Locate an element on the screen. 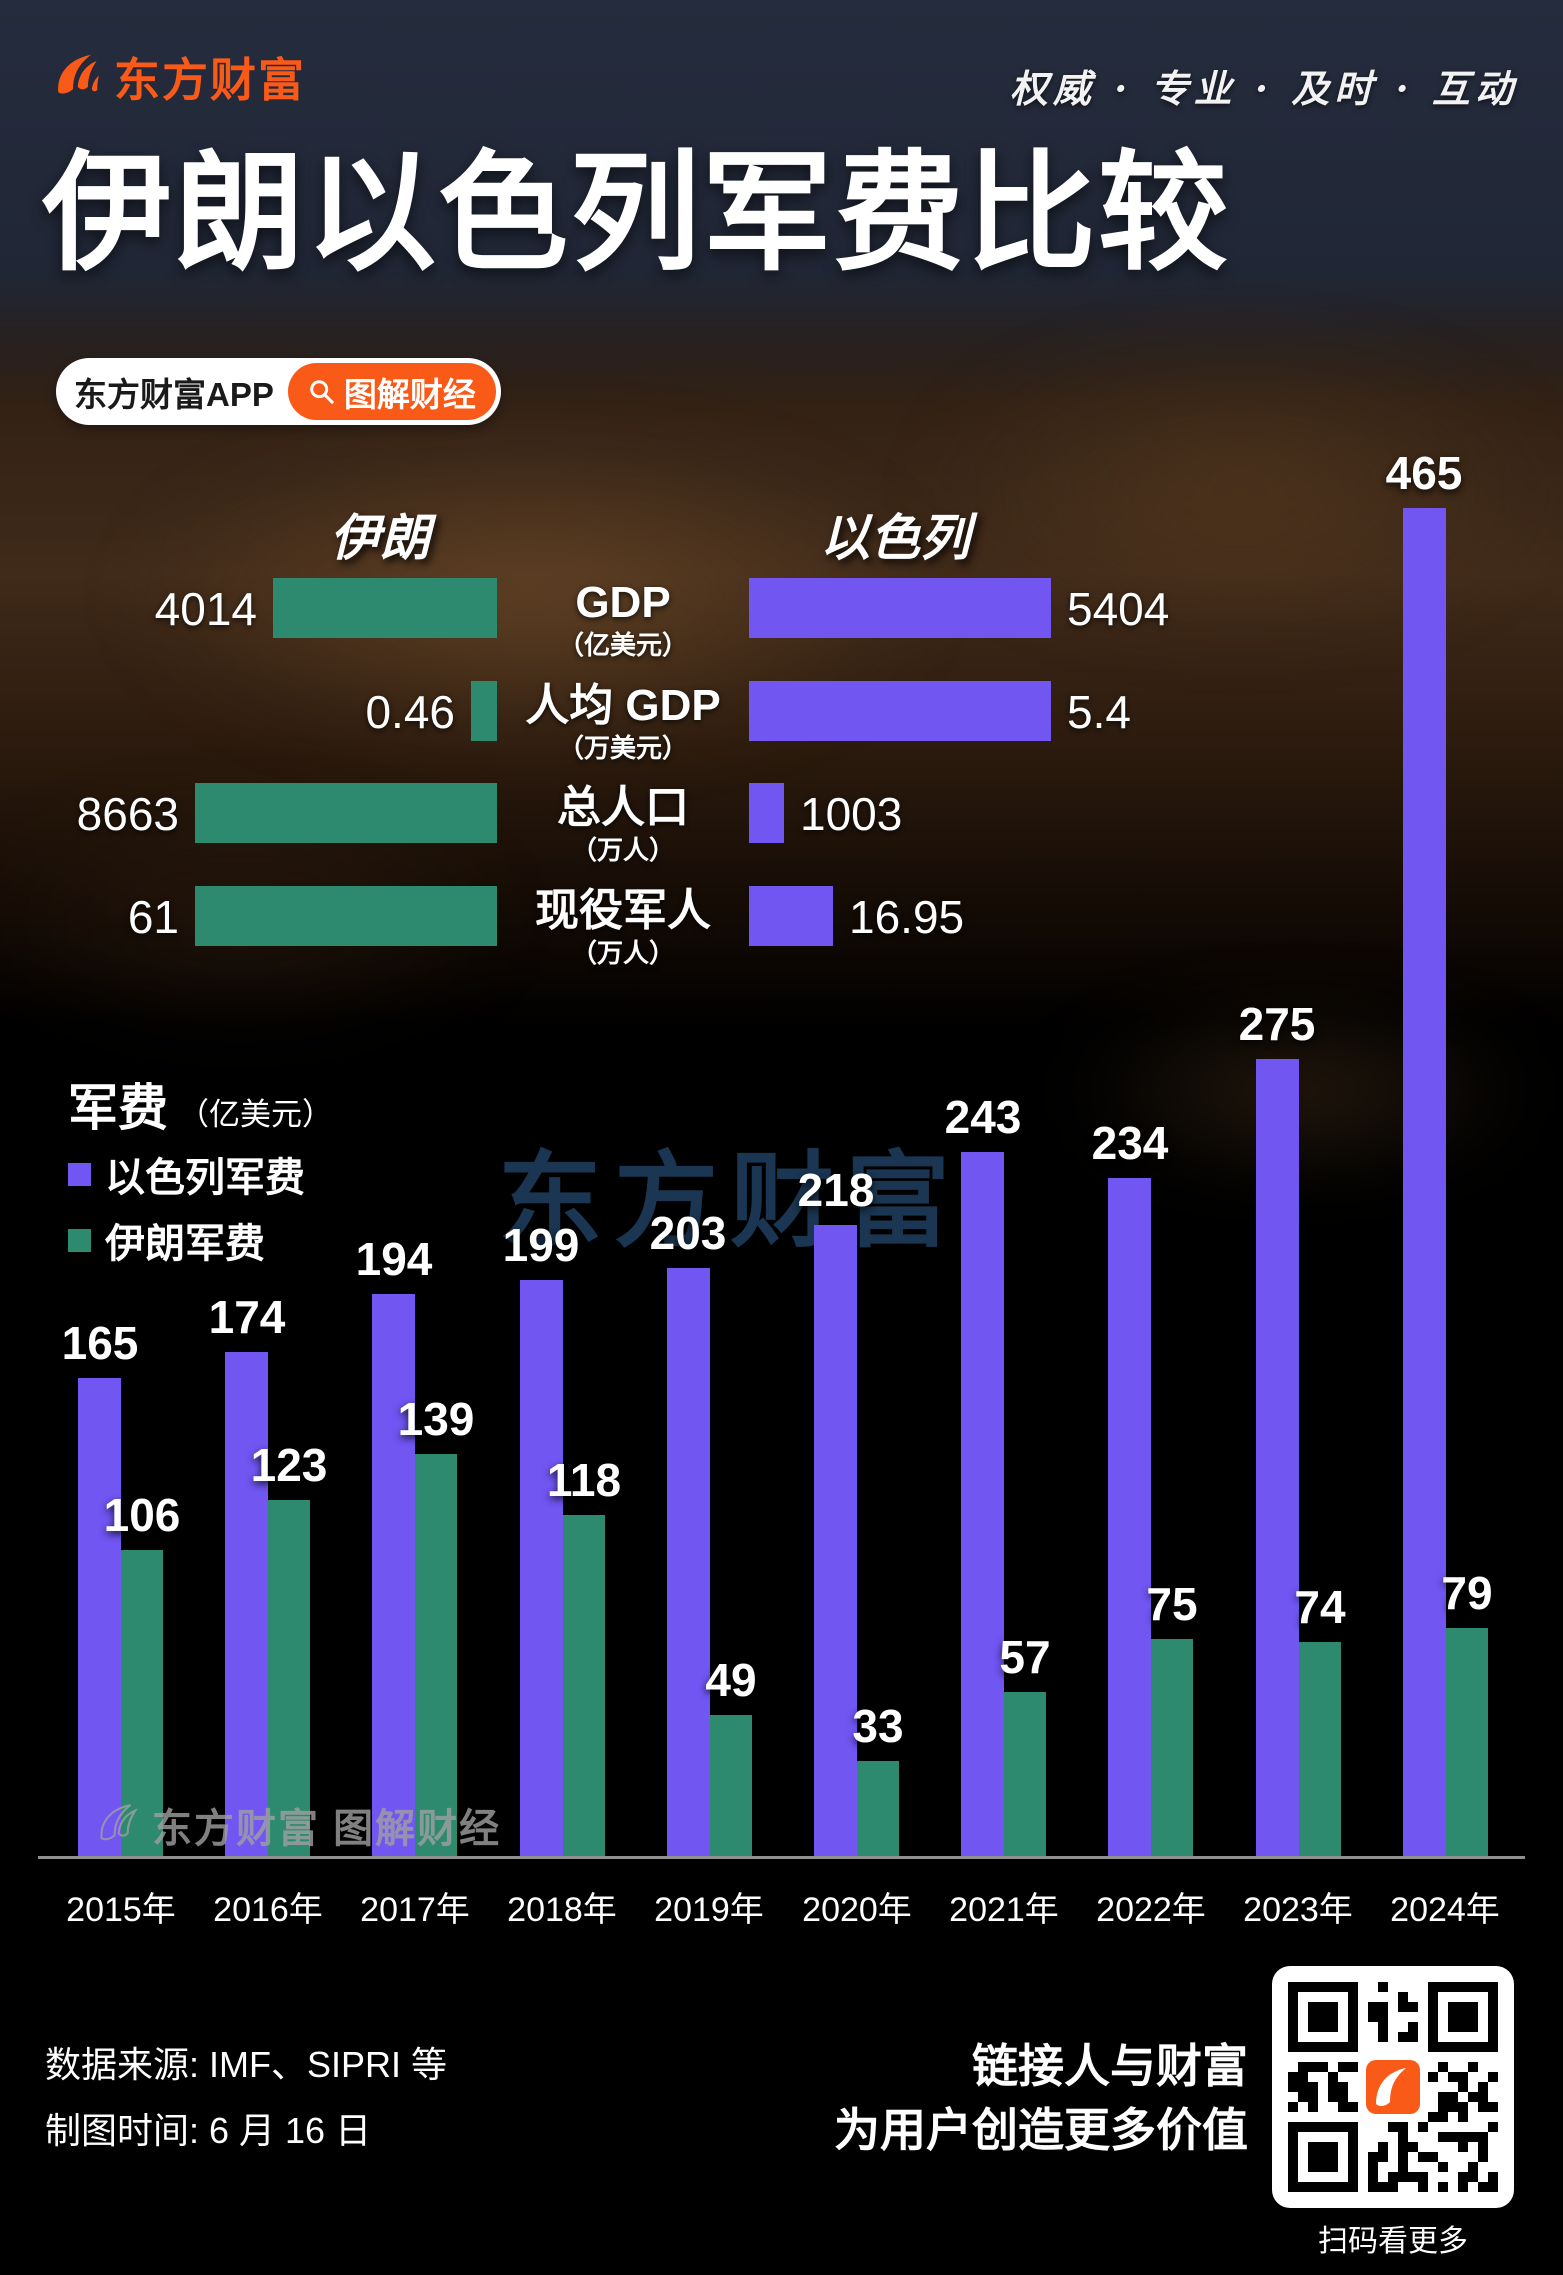 Image resolution: width=1563 pixels, height=2275 pixels. iran-value: 61 is located at coordinates (153, 917).